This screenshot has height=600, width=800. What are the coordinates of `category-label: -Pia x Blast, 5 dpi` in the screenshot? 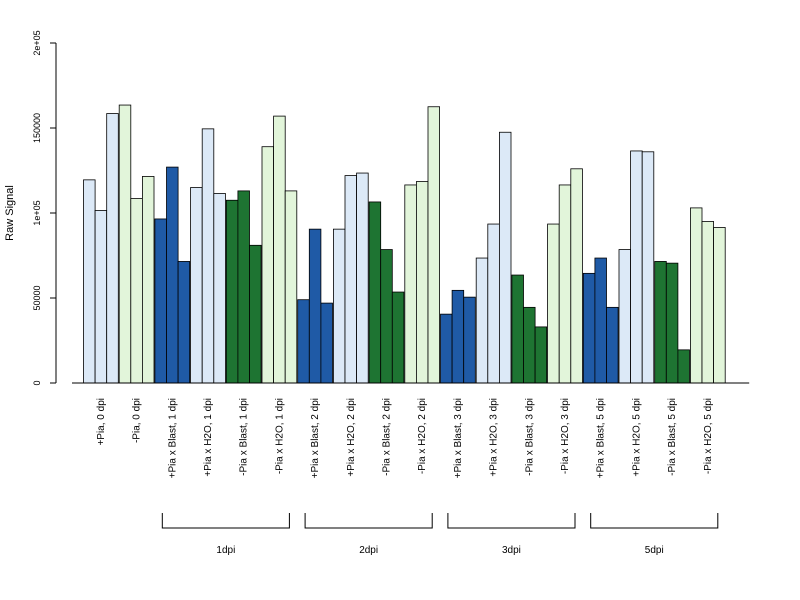 It's located at (672, 437).